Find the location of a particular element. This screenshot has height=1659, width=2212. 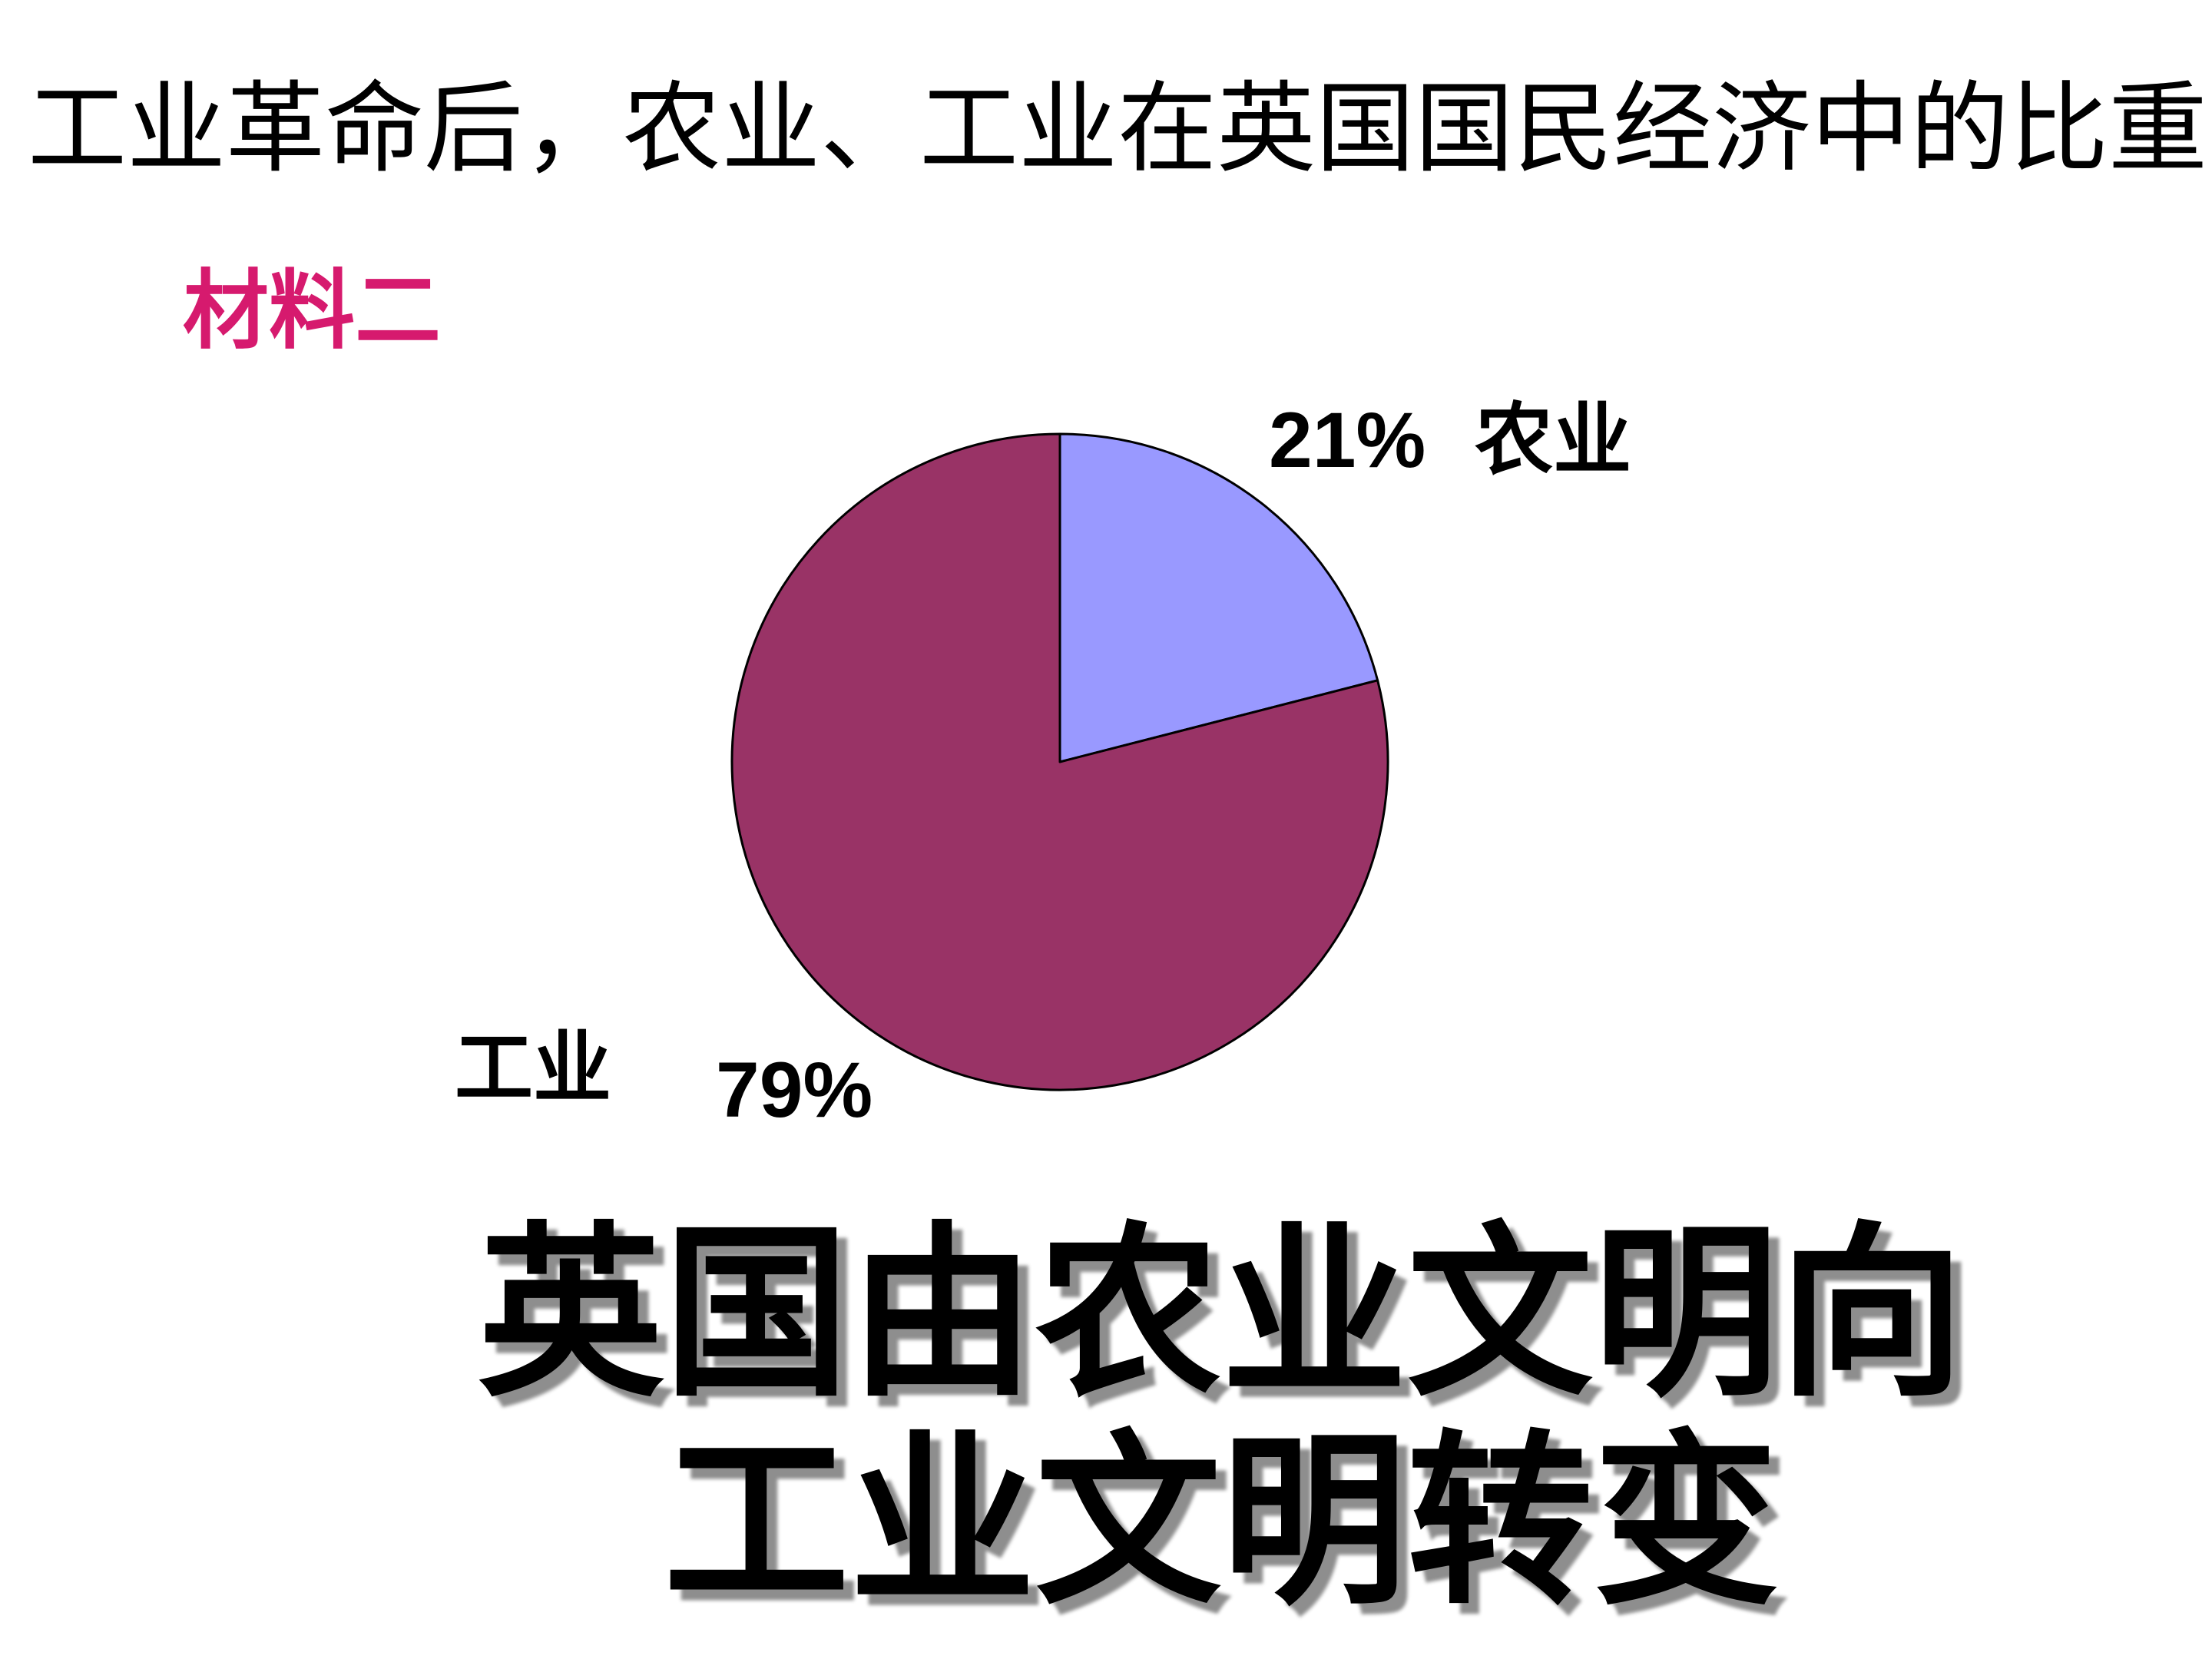

pie-chart is located at coordinates (1060, 762).